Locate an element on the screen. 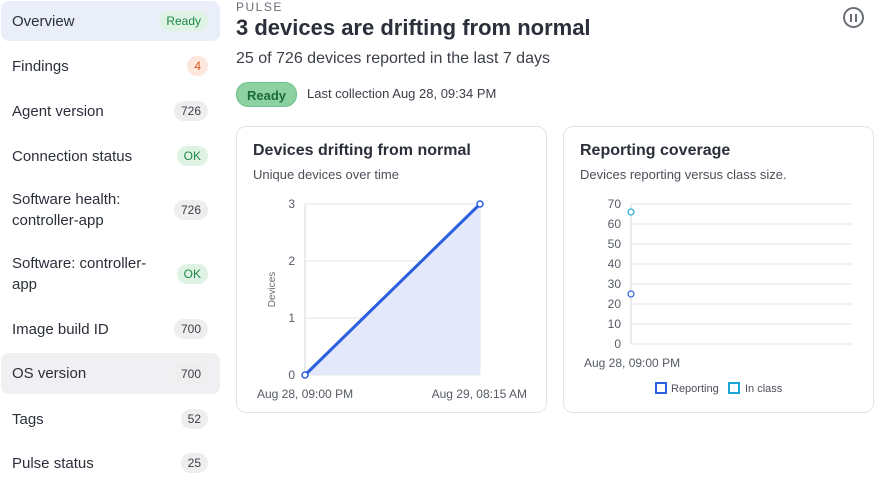 The width and height of the screenshot is (874, 484). sidebar-item-label: Software: controller-app is located at coordinates (79, 274).